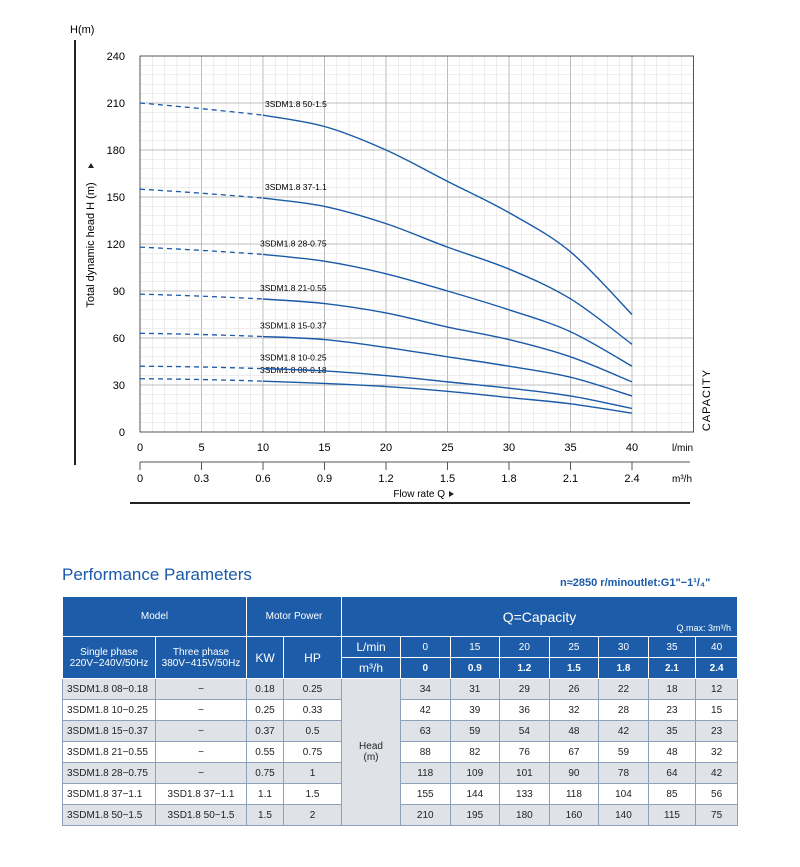 This screenshot has width=800, height=867. I want to click on y-tick-label: 0, so click(122, 433).